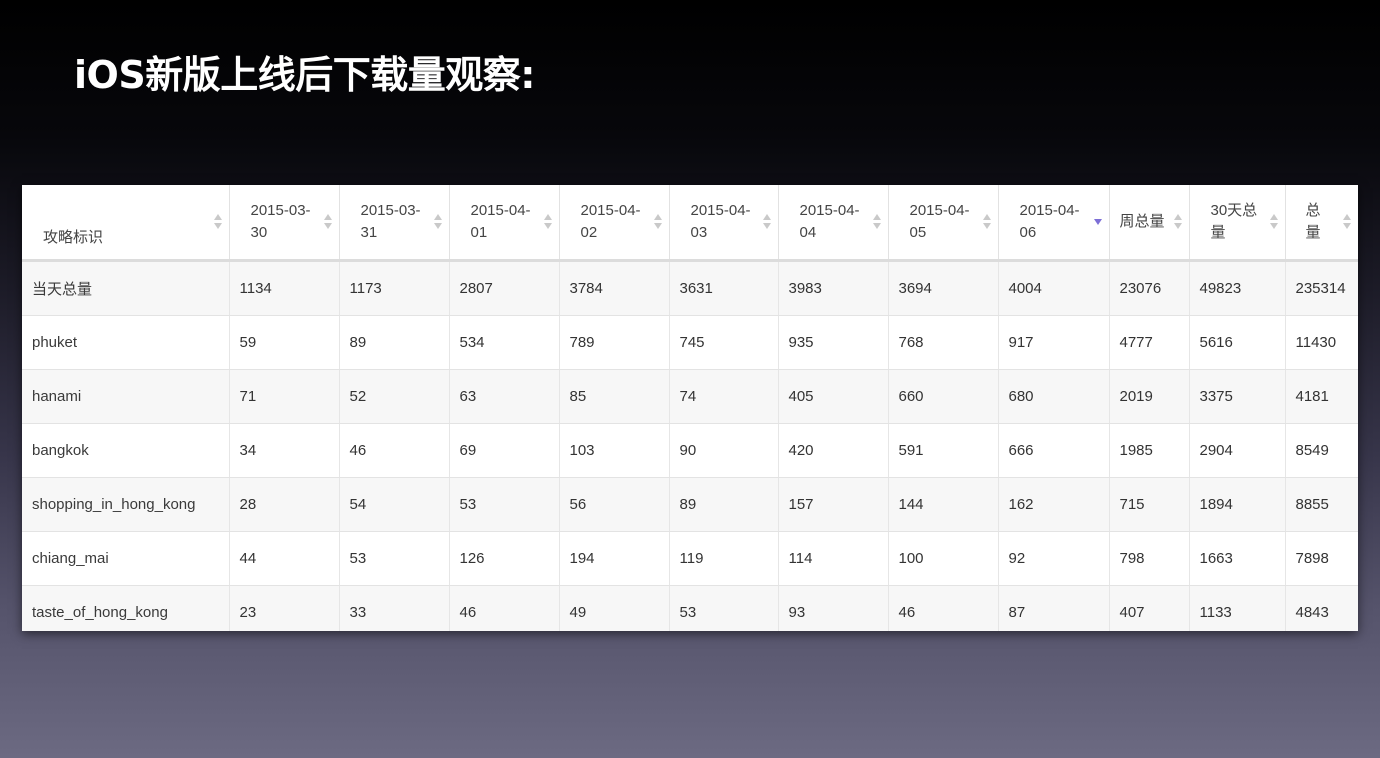 The image size is (1380, 758). I want to click on value-cell: 4843, so click(1321, 608).